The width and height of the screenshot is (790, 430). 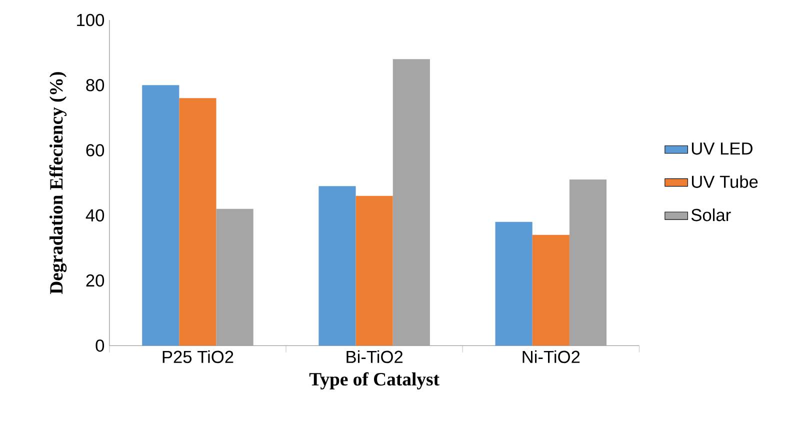 I want to click on y-axis-title: Degradation Effeciency (%), so click(x=58, y=183).